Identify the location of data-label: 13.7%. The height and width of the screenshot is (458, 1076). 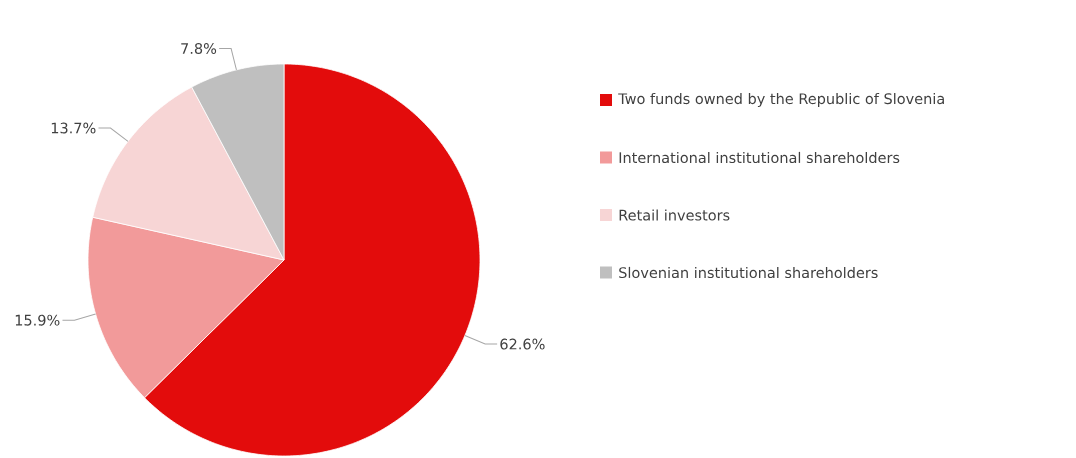
(73, 128).